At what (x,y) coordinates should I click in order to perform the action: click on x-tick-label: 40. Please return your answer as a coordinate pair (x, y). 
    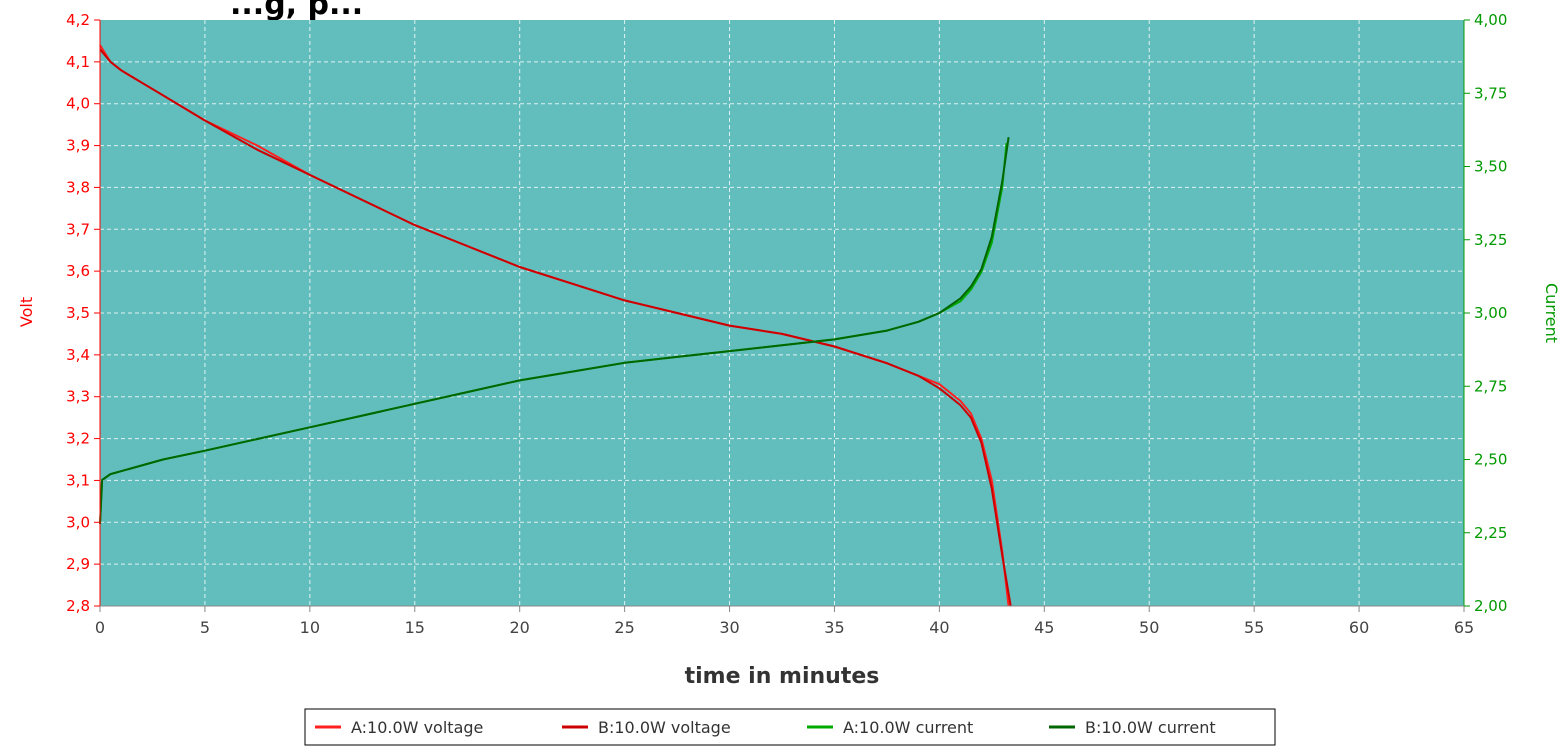
    Looking at the image, I should click on (939, 627).